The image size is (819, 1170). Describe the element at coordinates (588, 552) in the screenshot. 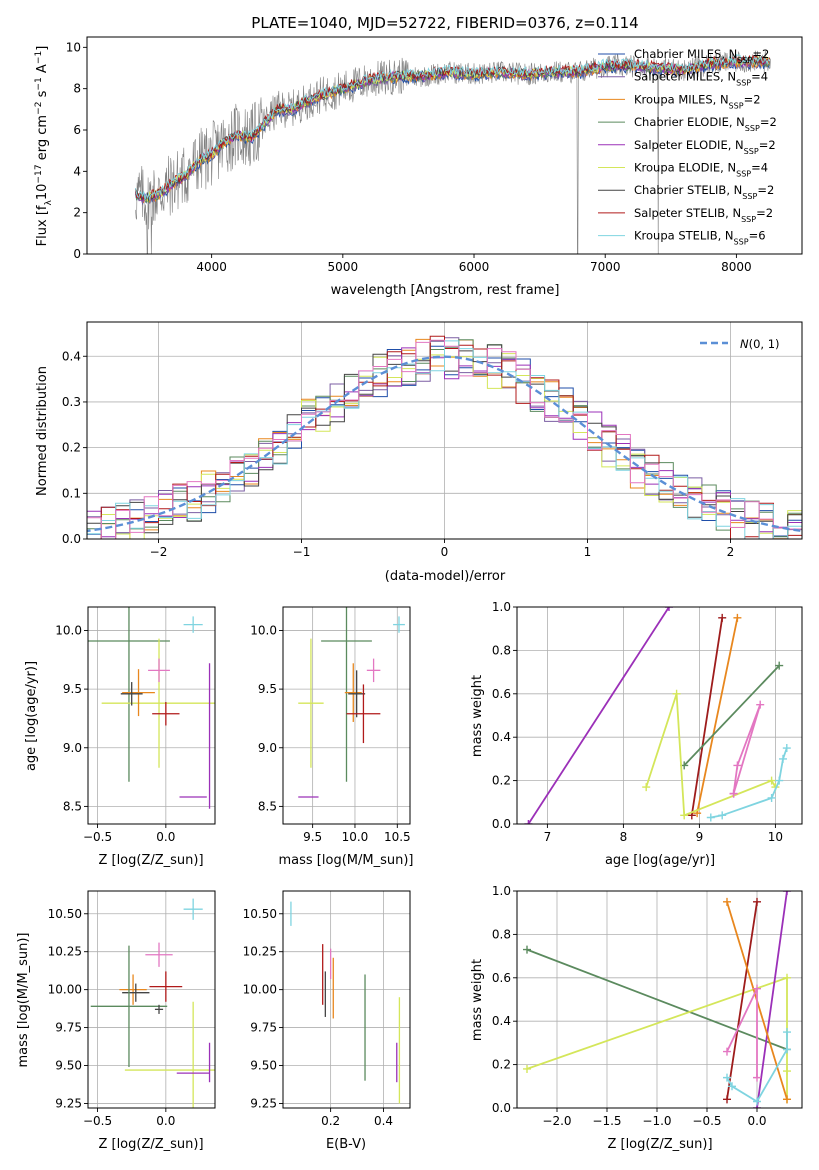

I see `x-tick-label: 1` at that location.